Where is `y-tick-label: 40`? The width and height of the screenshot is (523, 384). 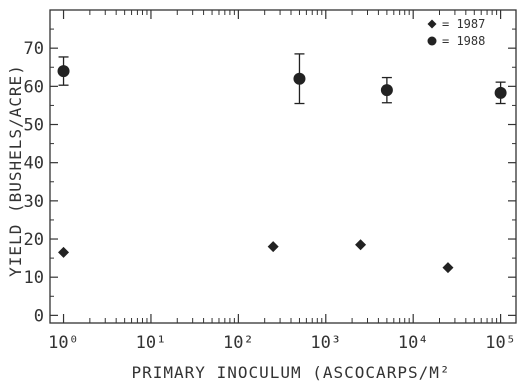
y-tick-label: 40 is located at coordinates (34, 164).